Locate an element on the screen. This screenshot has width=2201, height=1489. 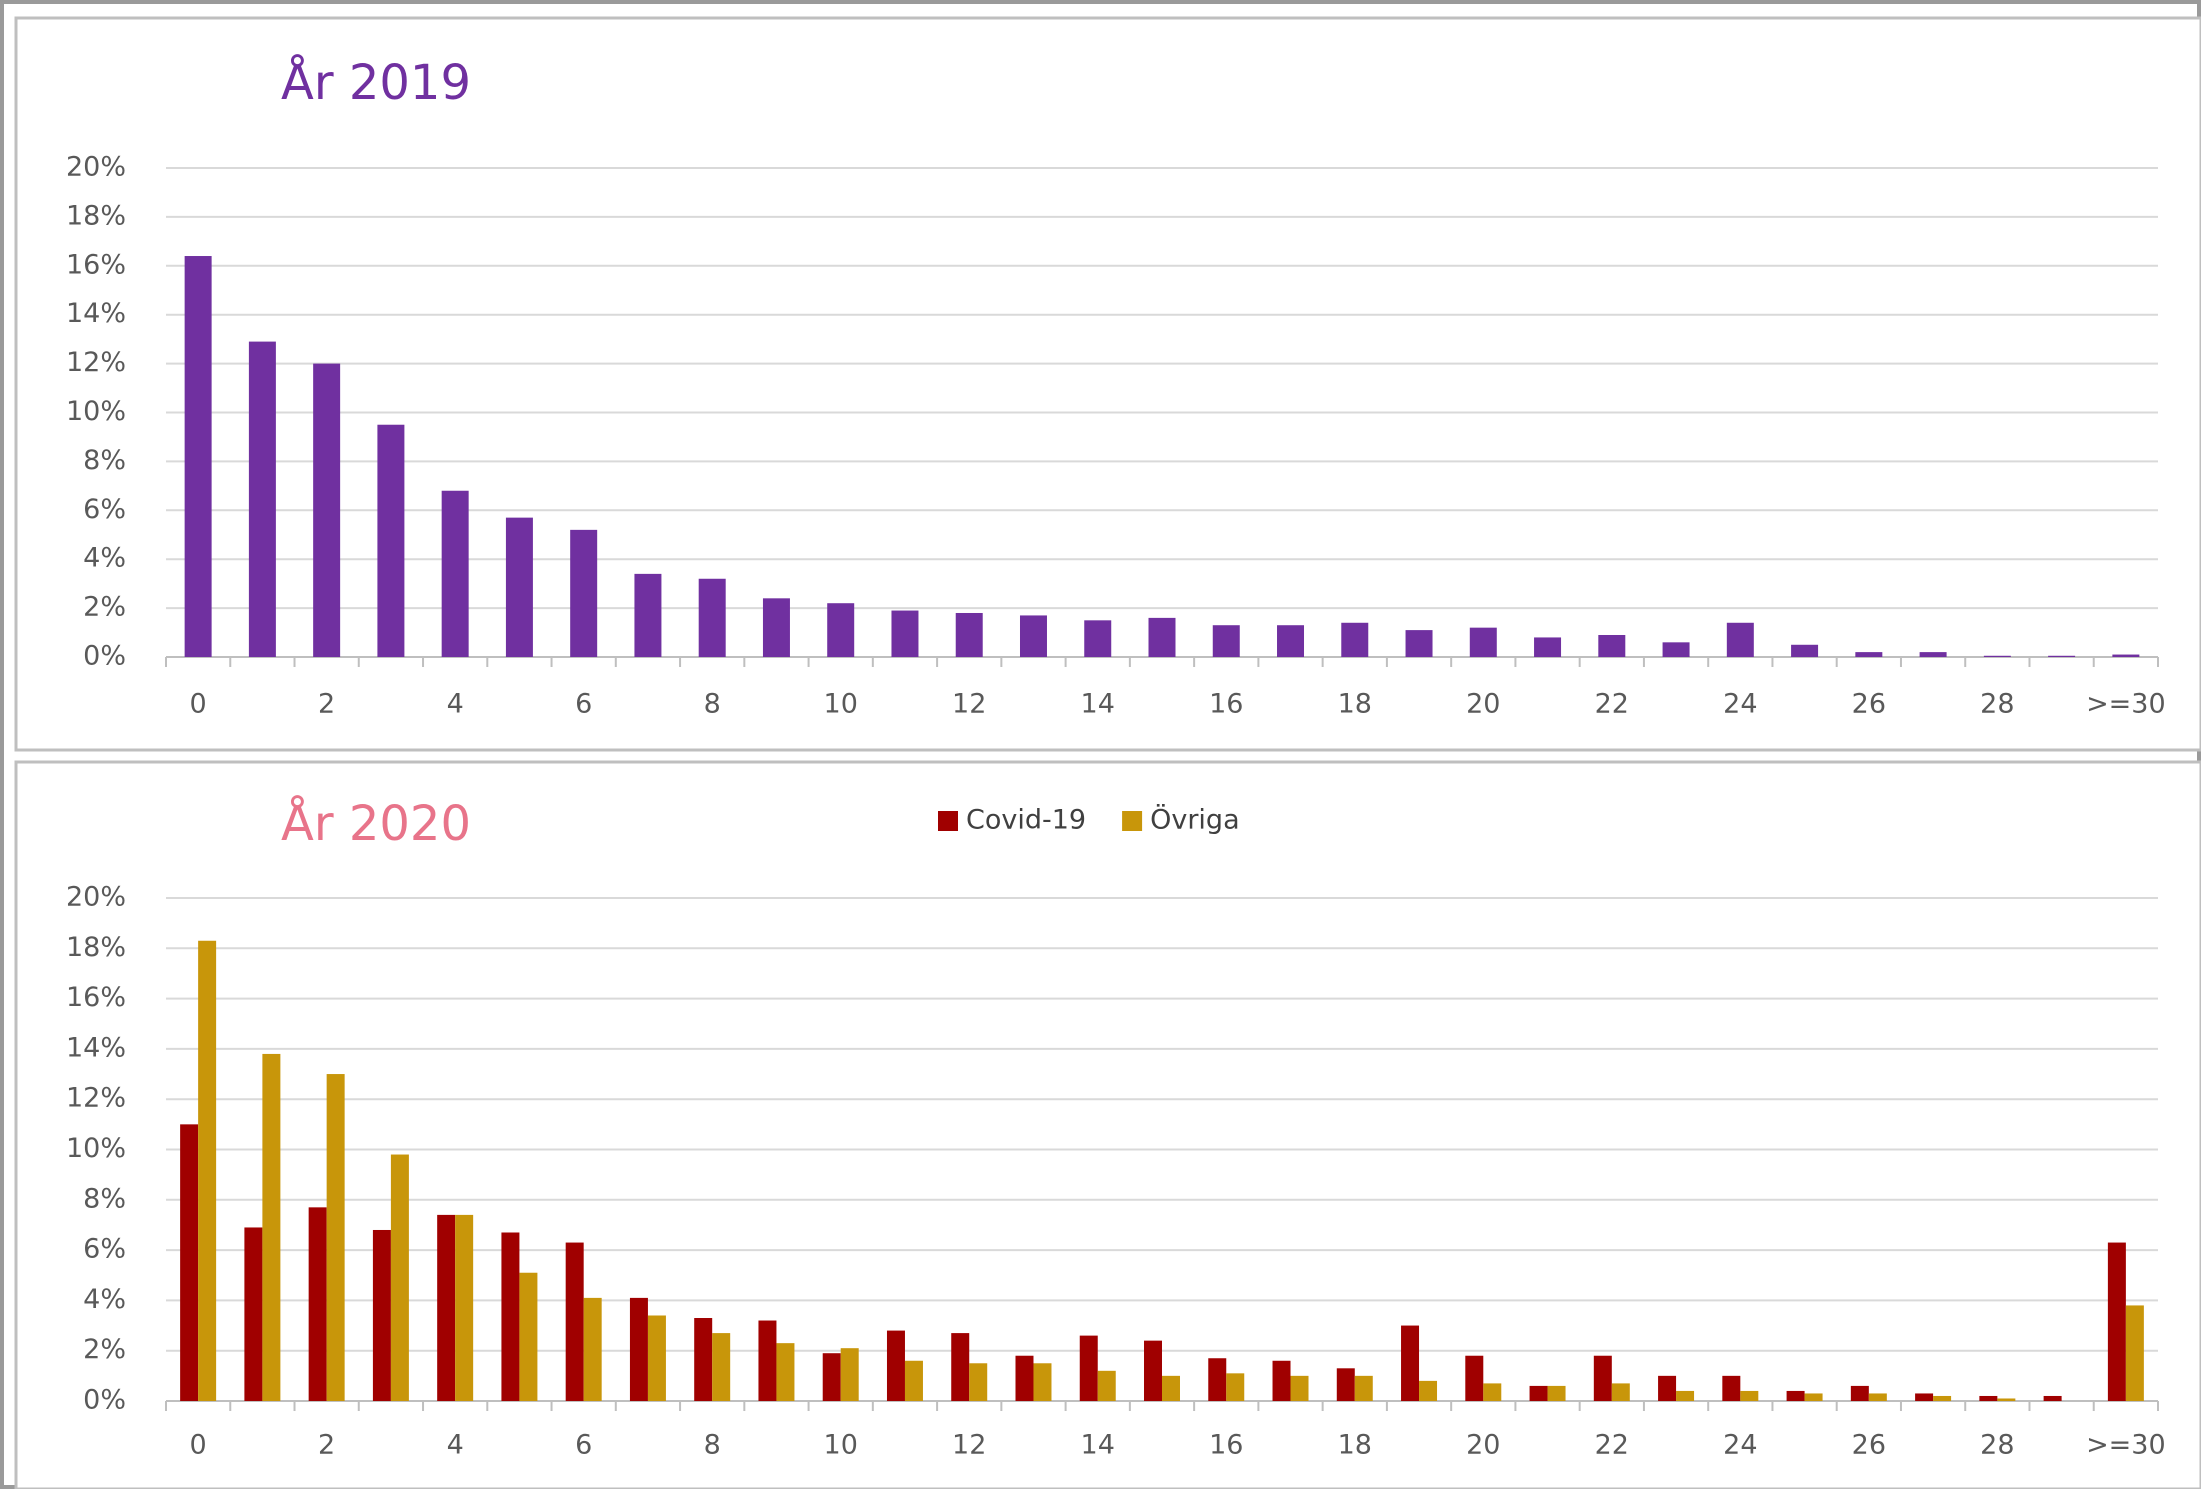
chart-title: År 2019 is located at coordinates (376, 82).